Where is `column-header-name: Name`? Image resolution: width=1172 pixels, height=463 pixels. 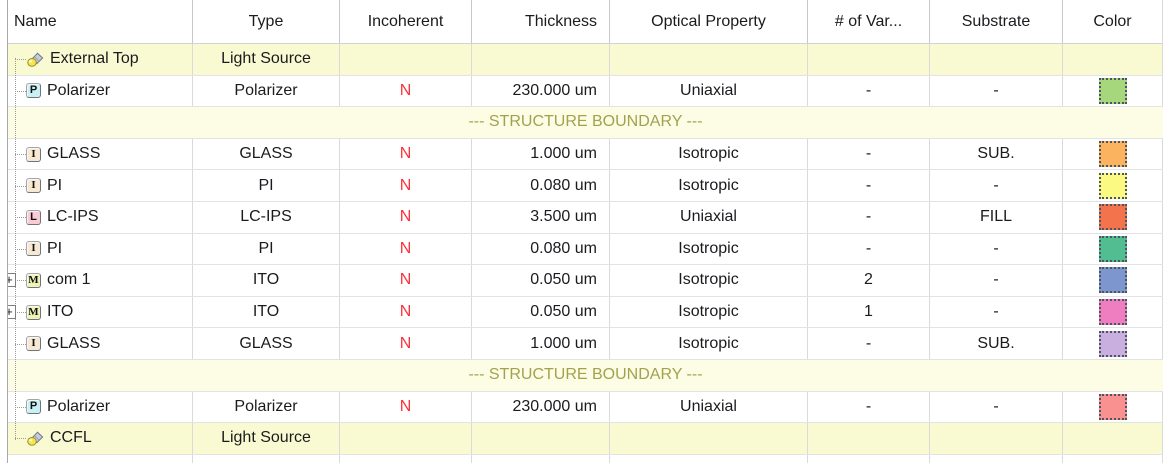 column-header-name: Name is located at coordinates (100, 21).